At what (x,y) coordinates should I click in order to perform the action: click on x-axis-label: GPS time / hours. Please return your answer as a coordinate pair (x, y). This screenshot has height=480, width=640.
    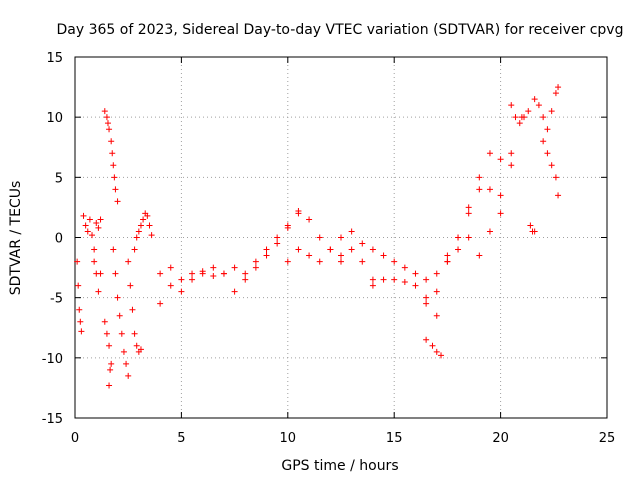
    Looking at the image, I should click on (339, 466).